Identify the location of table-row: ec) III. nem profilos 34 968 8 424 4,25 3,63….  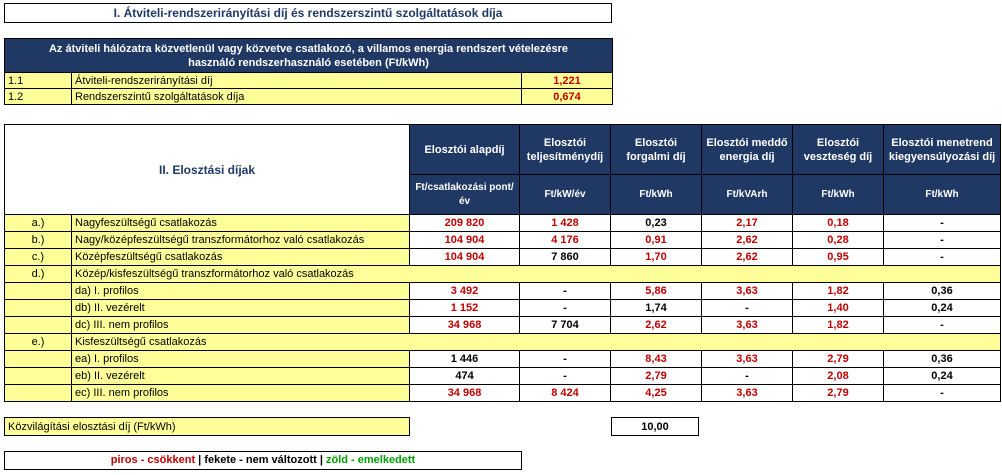
(503, 393).